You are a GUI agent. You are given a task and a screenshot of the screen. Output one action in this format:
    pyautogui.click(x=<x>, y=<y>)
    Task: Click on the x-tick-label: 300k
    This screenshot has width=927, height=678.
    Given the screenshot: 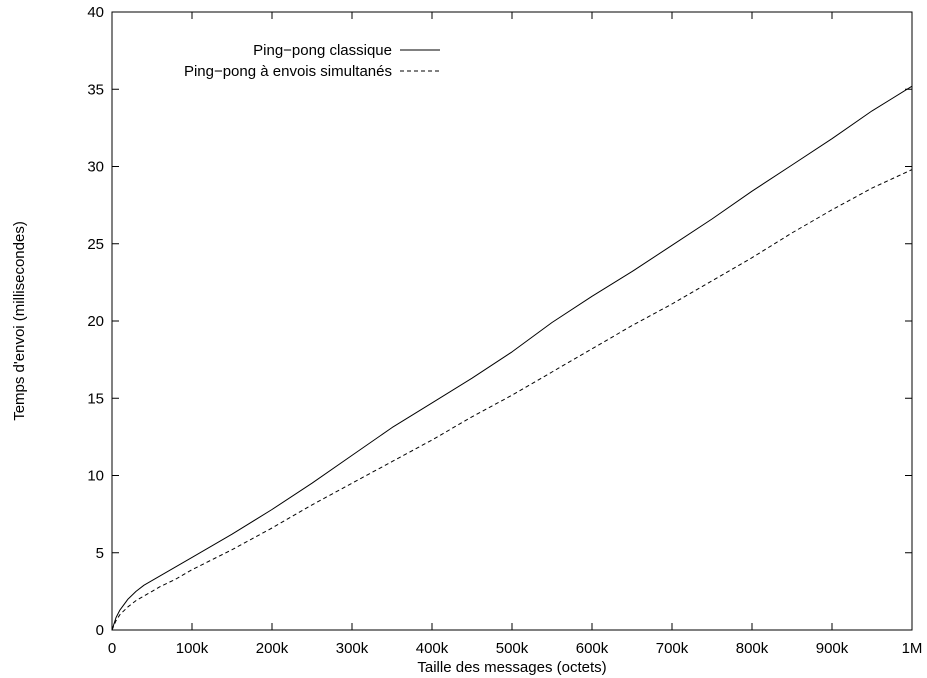 What is the action you would take?
    pyautogui.click(x=352, y=648)
    